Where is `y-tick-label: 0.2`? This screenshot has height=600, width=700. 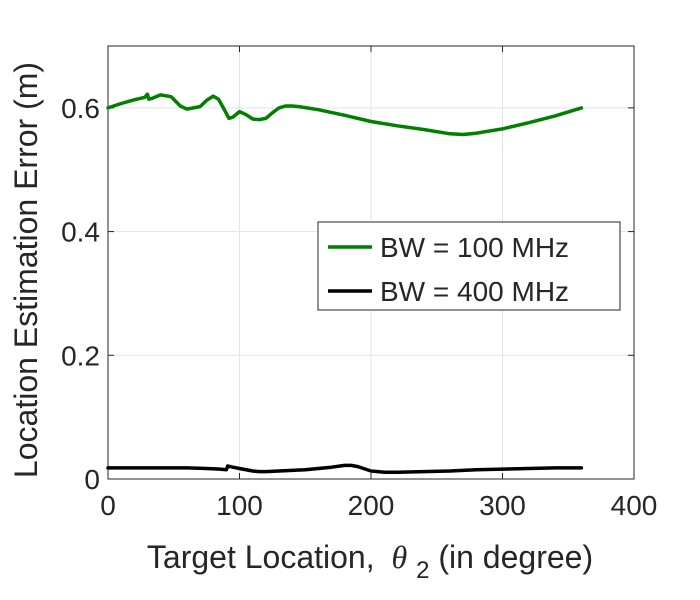
y-tick-label: 0.2 is located at coordinates (80, 355).